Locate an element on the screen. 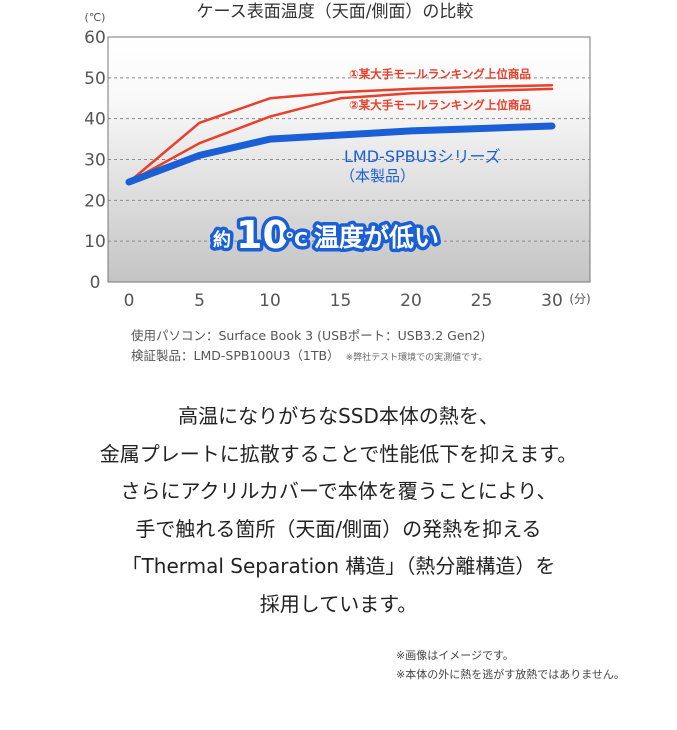  legend-series-1: ①某大手モールランキング上位商品 is located at coordinates (440, 74).